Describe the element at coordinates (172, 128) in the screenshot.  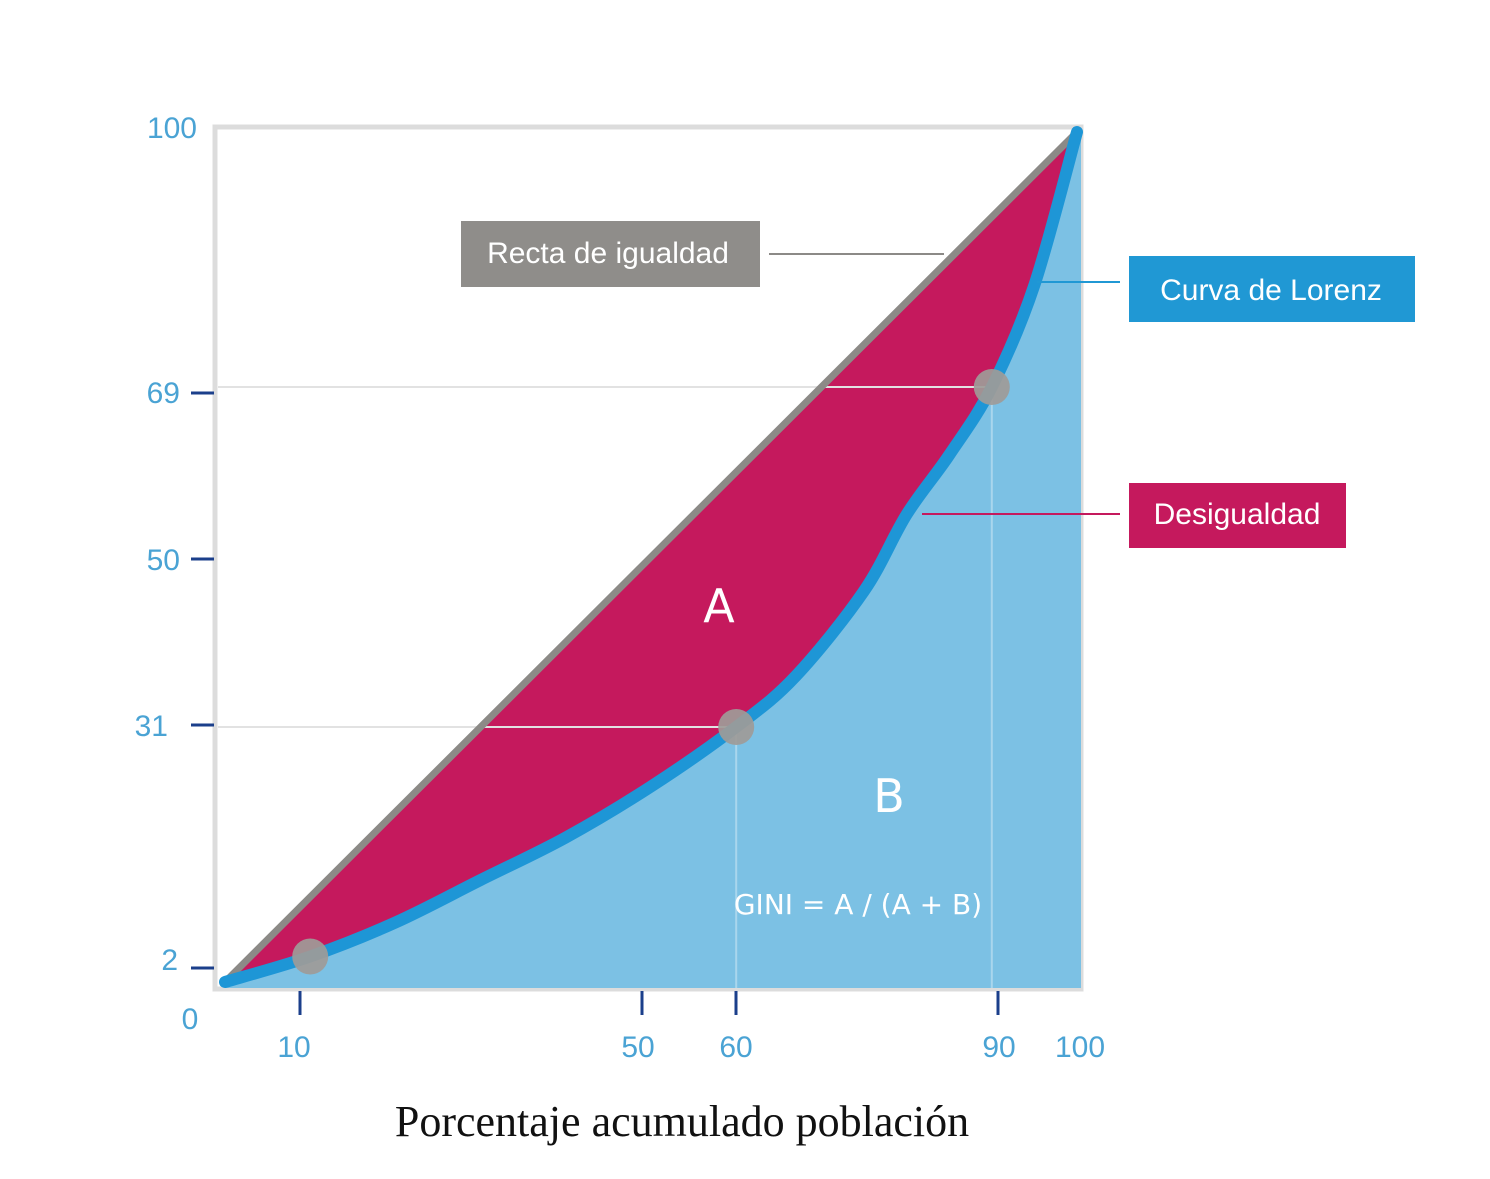
I see `y-tick-label-100: 100` at that location.